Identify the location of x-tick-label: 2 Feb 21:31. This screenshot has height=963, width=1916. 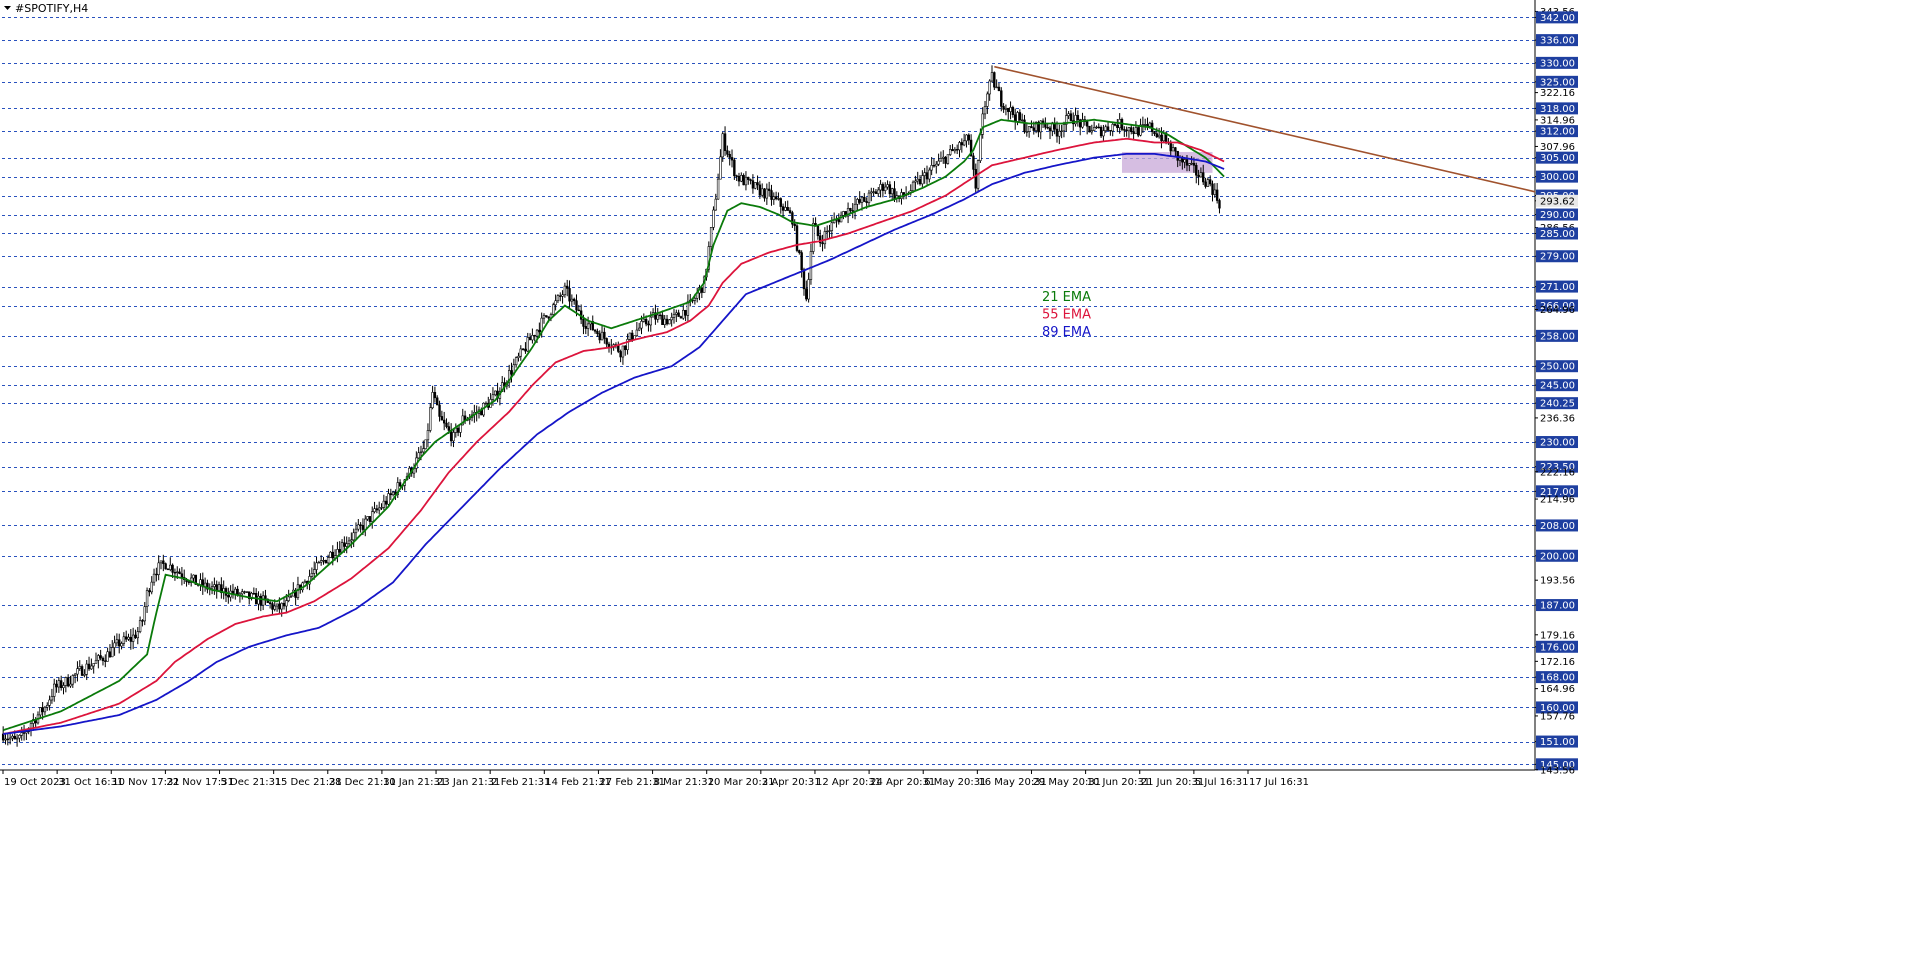
(520, 782).